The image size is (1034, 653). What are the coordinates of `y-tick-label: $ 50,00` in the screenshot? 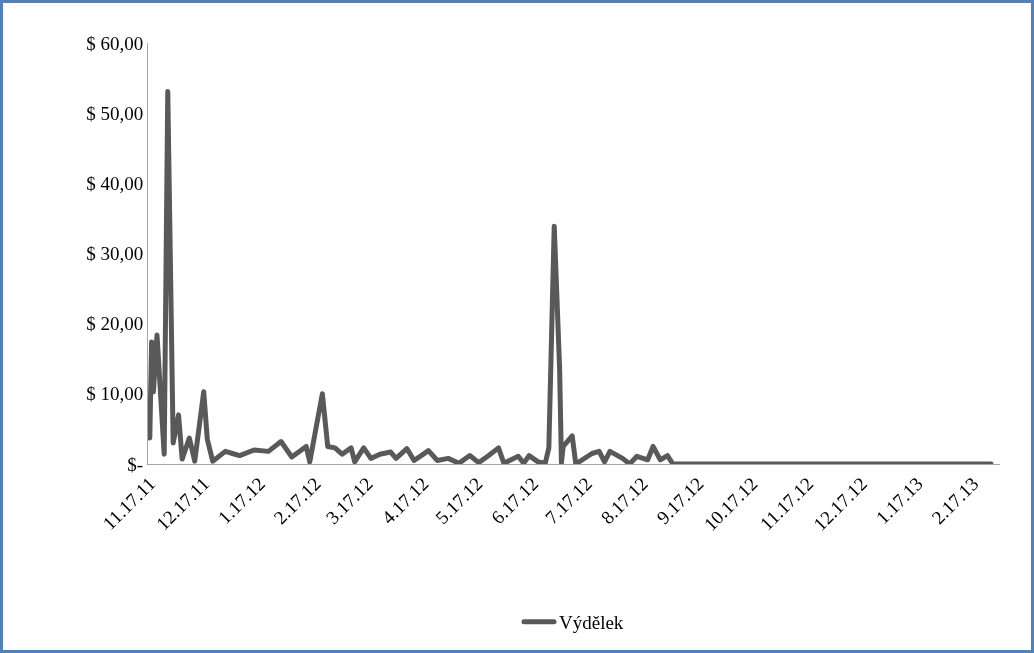 It's located at (115, 113).